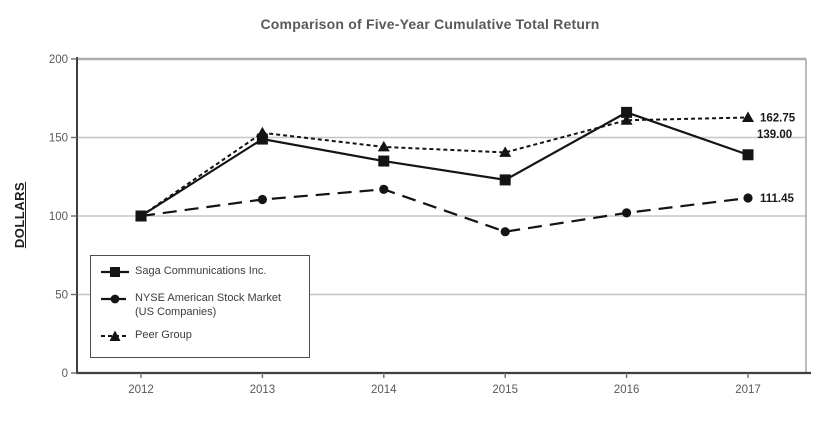 This screenshot has height=436, width=820. Describe the element at coordinates (163, 334) in the screenshot. I see `legend-label-peer: Peer Group` at that location.